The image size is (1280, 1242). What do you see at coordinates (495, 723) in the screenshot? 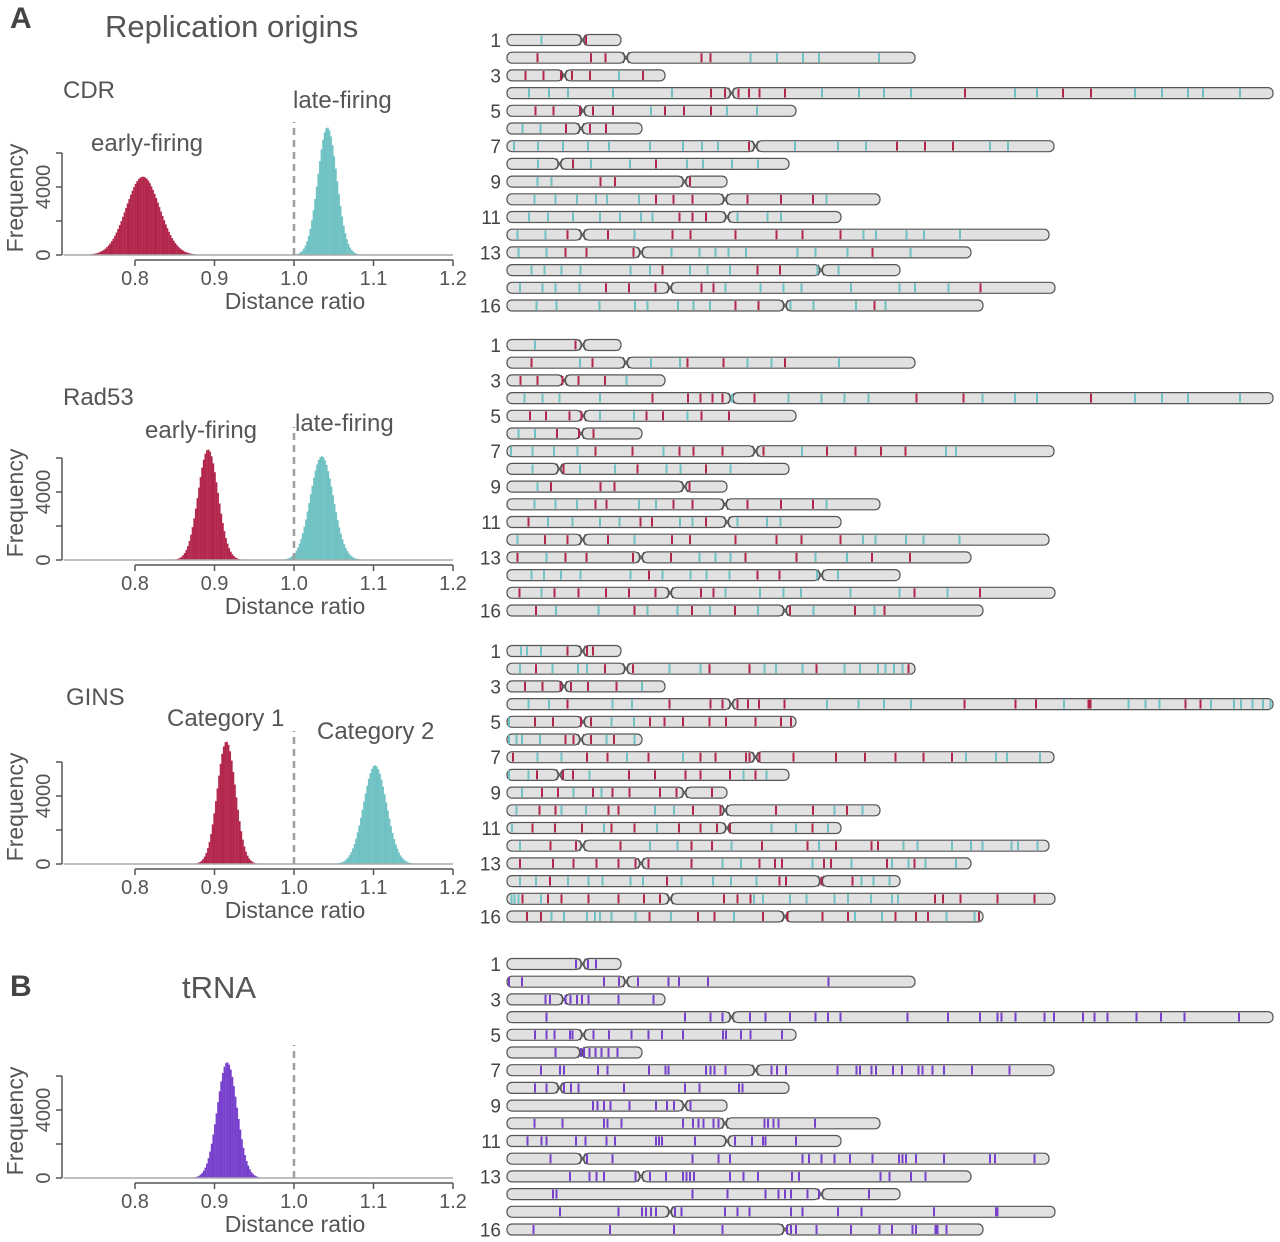
I see `chromosome-number: 5` at bounding box center [495, 723].